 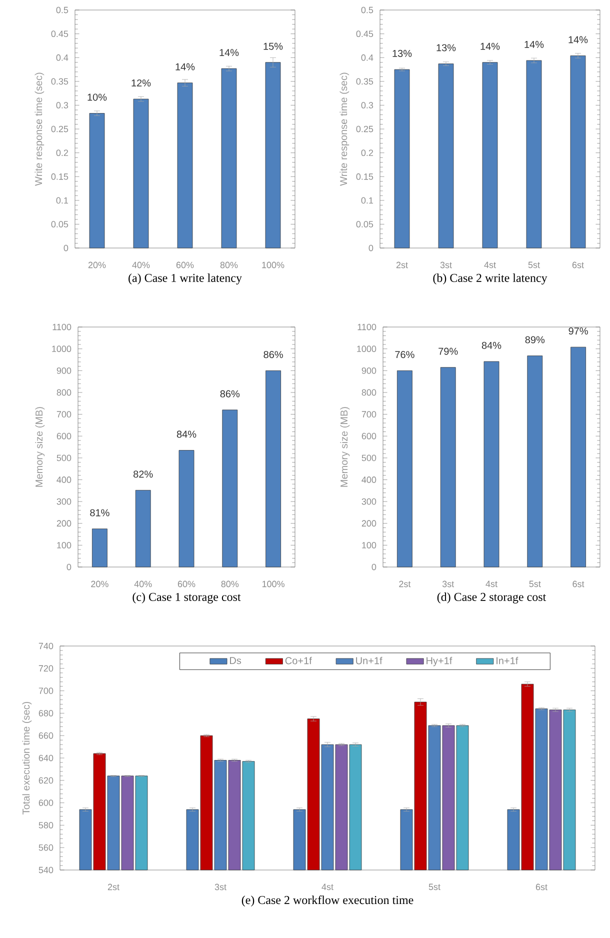 I want to click on y-tick-label: 1100, so click(x=367, y=327).